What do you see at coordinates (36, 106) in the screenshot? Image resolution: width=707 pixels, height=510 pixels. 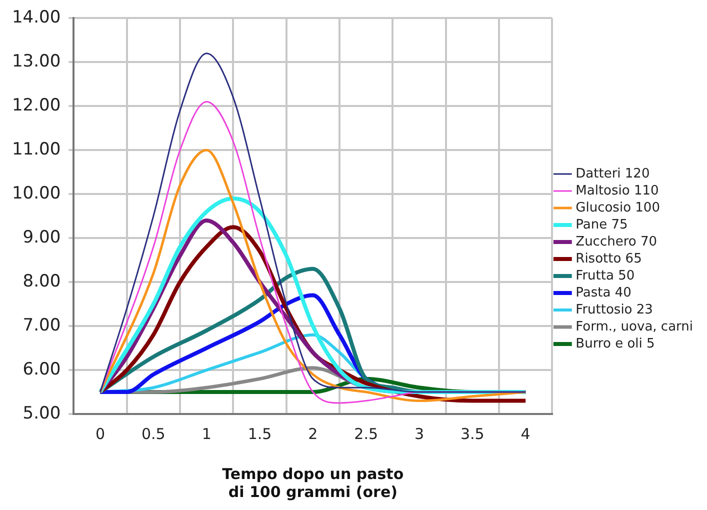 I see `y-tick-label: 12.00` at bounding box center [36, 106].